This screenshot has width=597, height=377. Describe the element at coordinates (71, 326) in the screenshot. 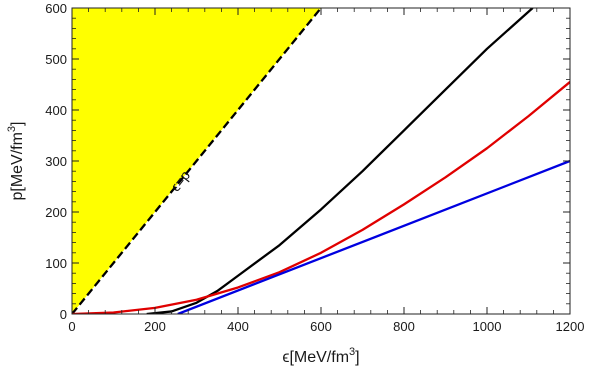

I see `x-tick-label: 0` at that location.